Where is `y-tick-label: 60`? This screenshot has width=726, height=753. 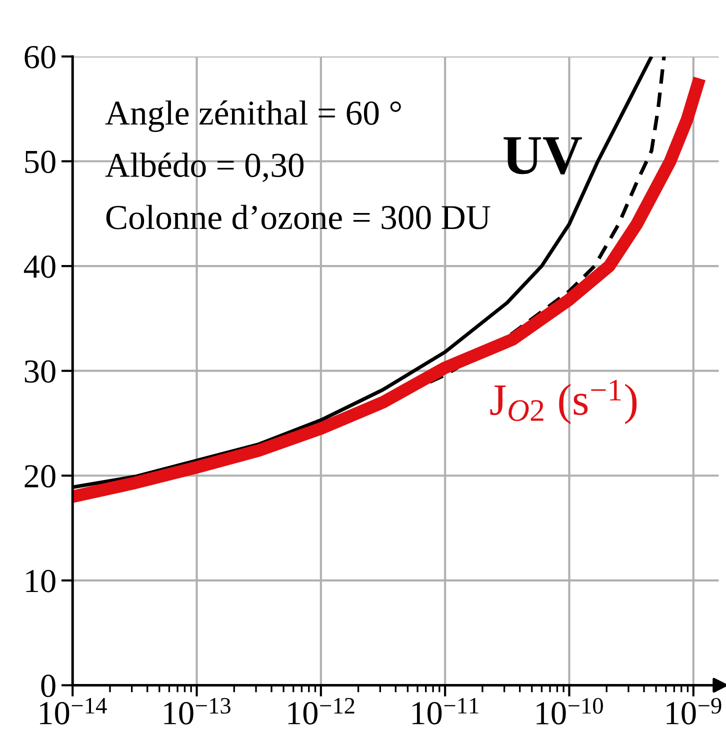 y-tick-label: 60 is located at coordinates (40, 57).